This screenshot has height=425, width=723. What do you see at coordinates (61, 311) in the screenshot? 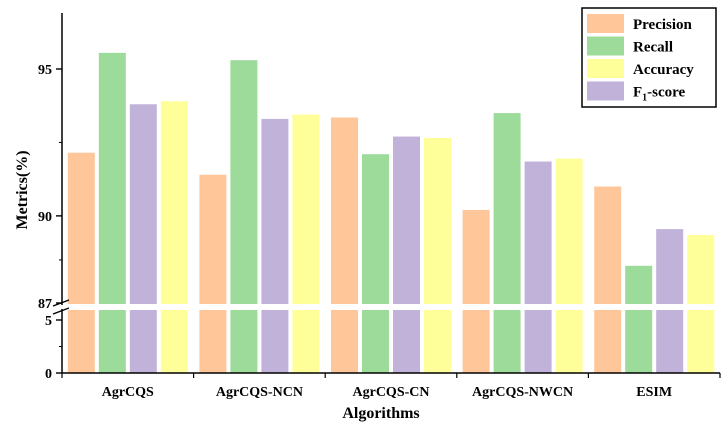
I see `axis-break-mark` at bounding box center [61, 311].